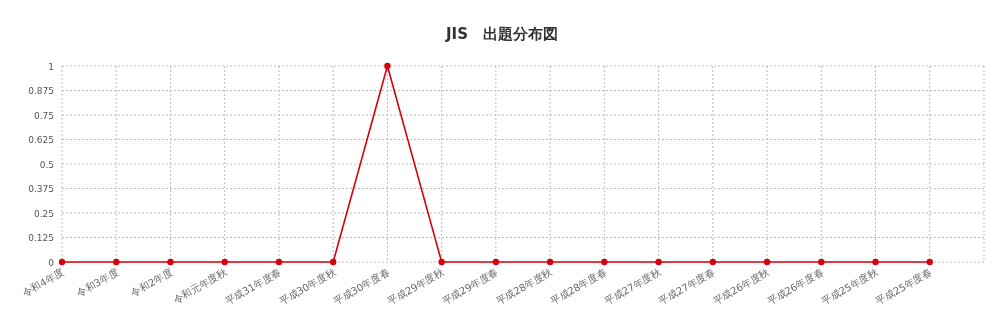 The height and width of the screenshot is (314, 1004). I want to click on y-tick-label: 0, so click(51, 262).